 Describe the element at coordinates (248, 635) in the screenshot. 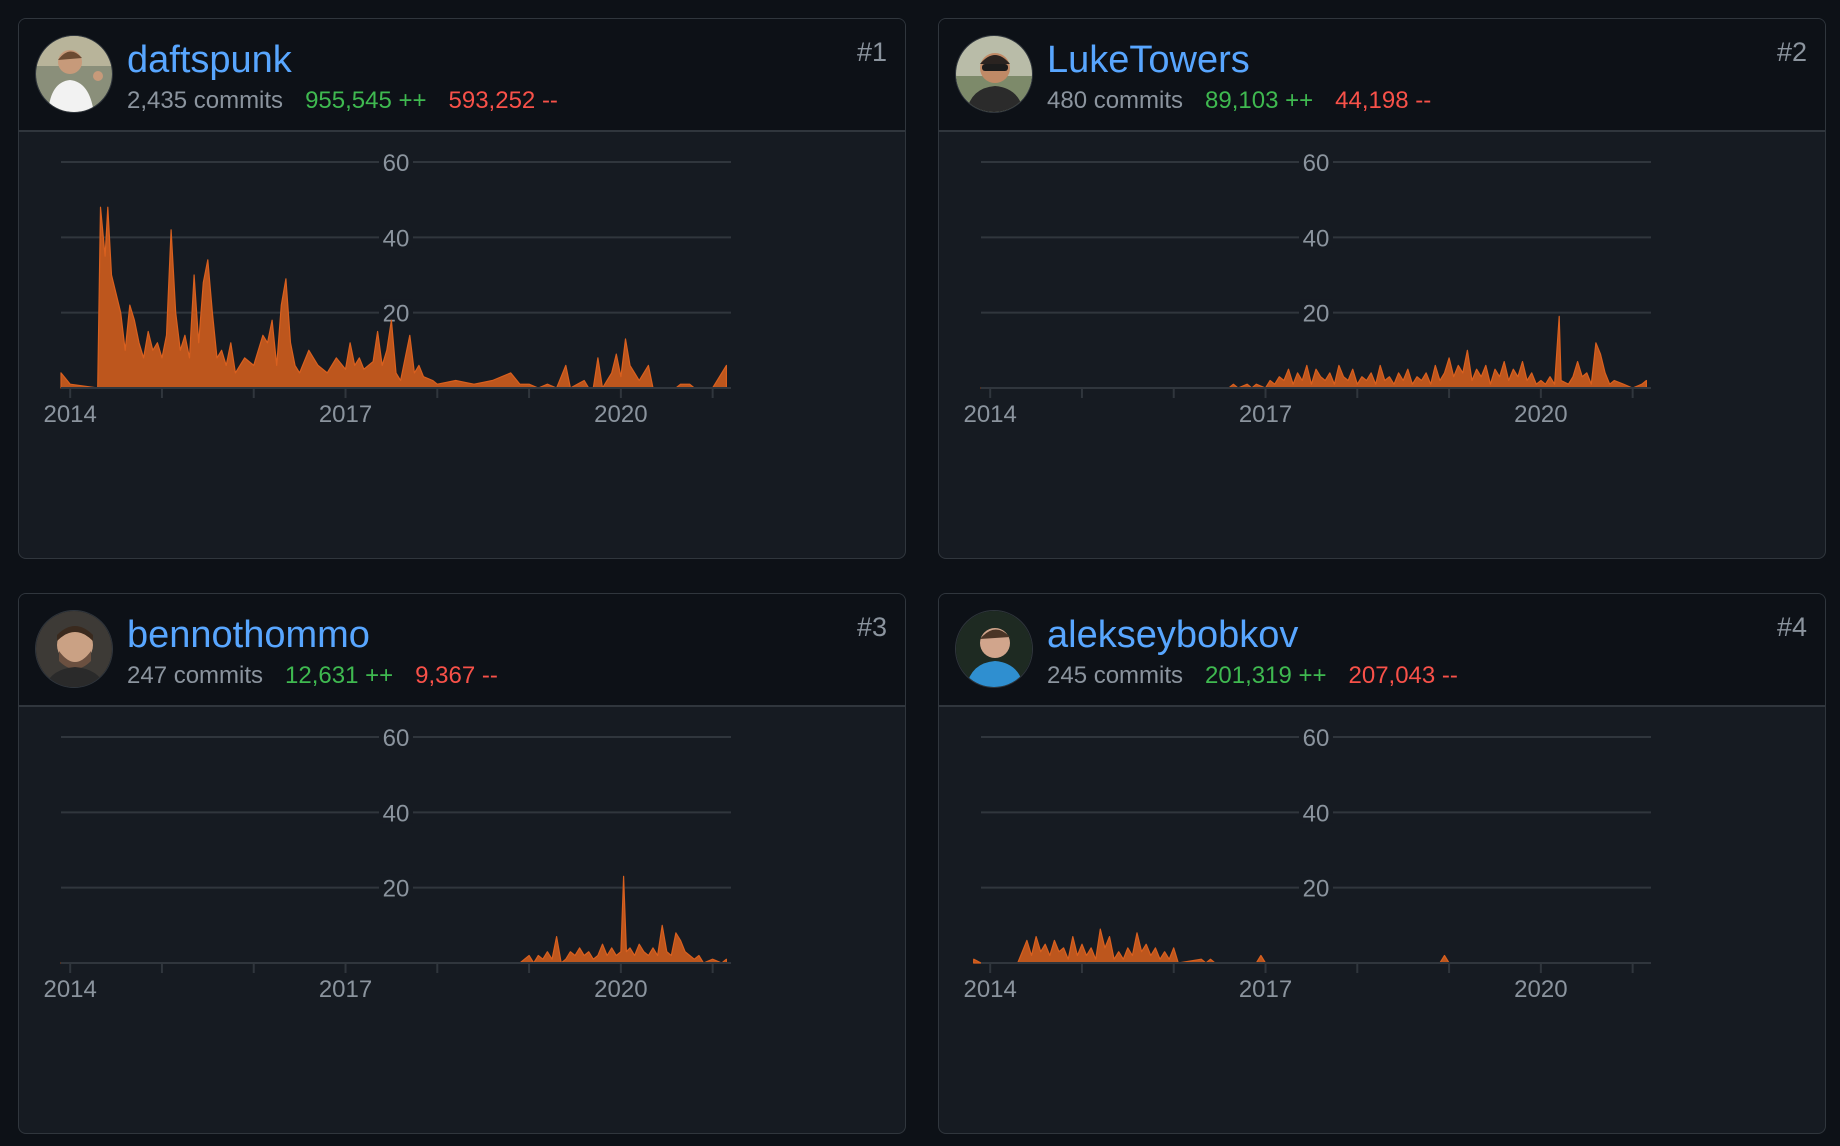

I see `contributor-username: bennothommo` at that location.